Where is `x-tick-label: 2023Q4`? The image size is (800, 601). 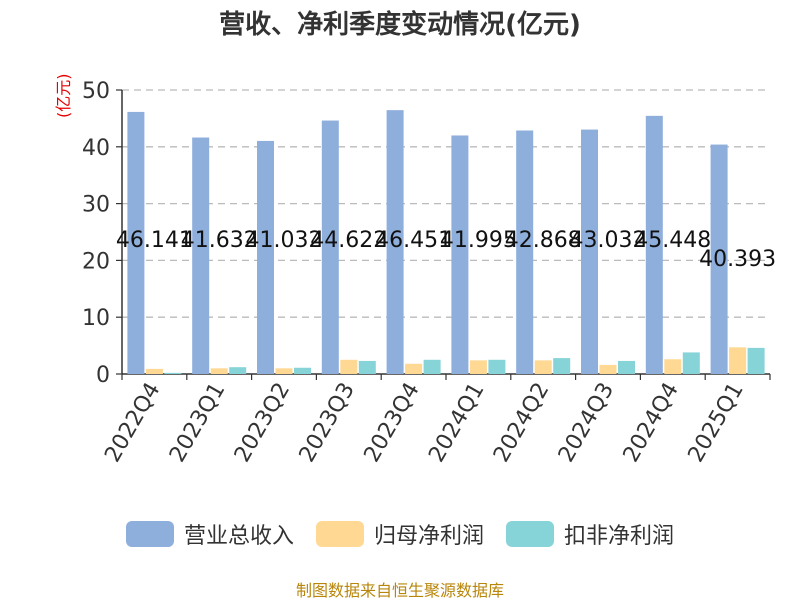
x-tick-label: 2023Q4 is located at coordinates (391, 423).